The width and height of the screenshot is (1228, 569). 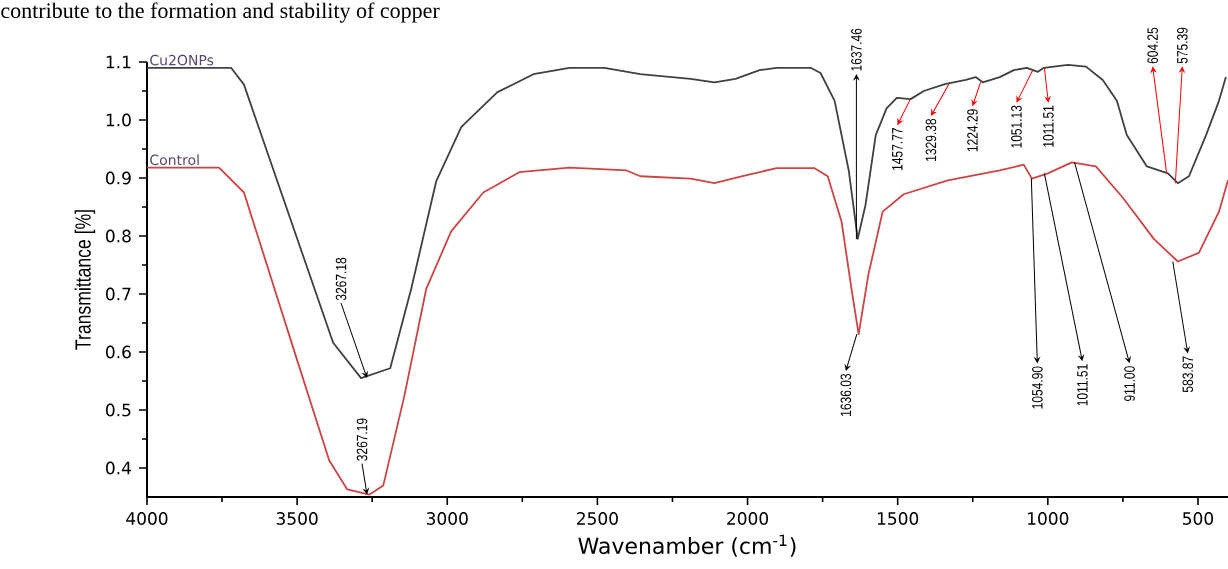 I want to click on x-tick-label: 2000, so click(x=748, y=518).